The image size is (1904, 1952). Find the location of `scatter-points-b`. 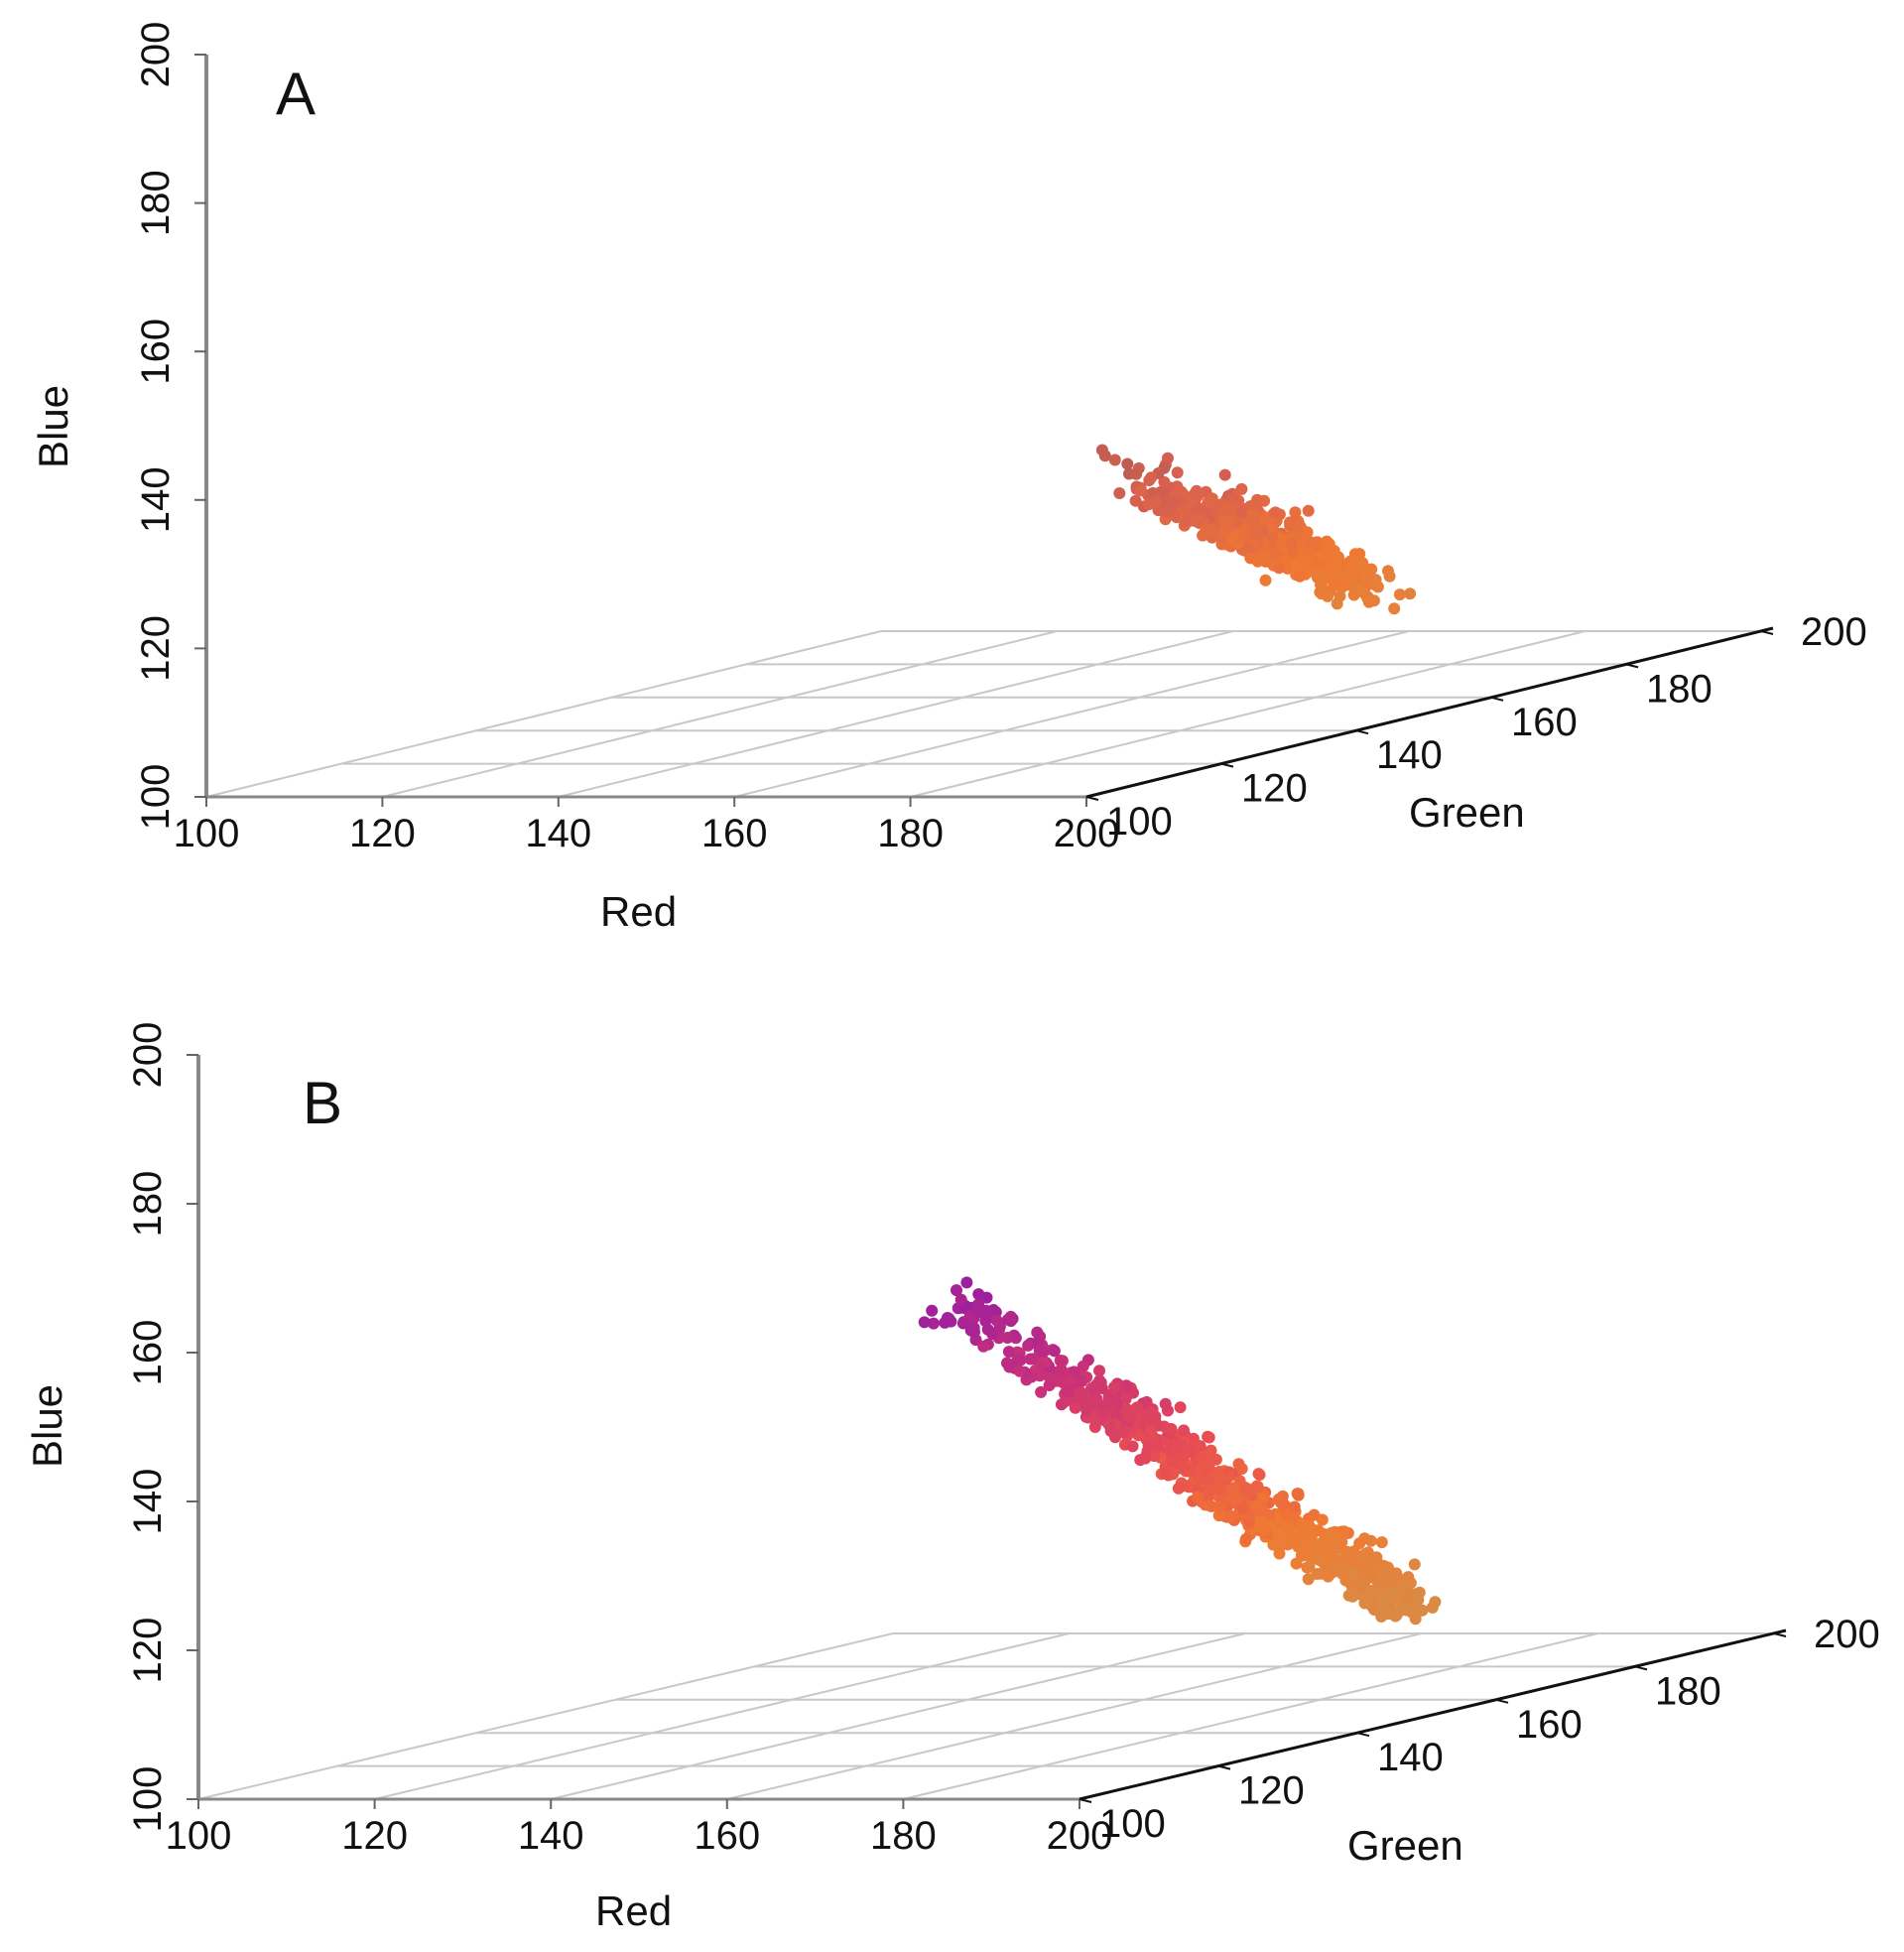

scatter-points-b is located at coordinates (1180, 1451).